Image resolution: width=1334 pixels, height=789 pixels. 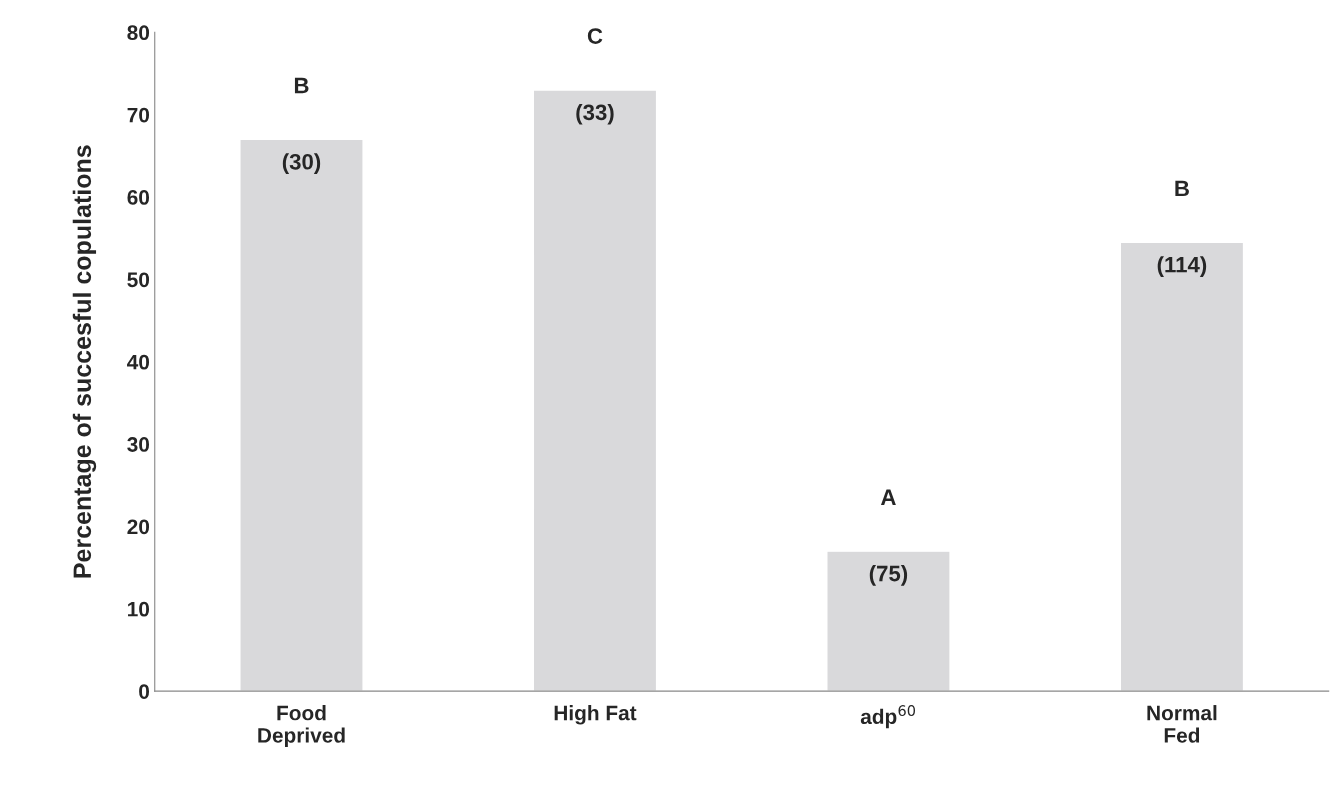 What do you see at coordinates (301, 726) in the screenshot?
I see `x-tick-label: Food Deprived` at bounding box center [301, 726].